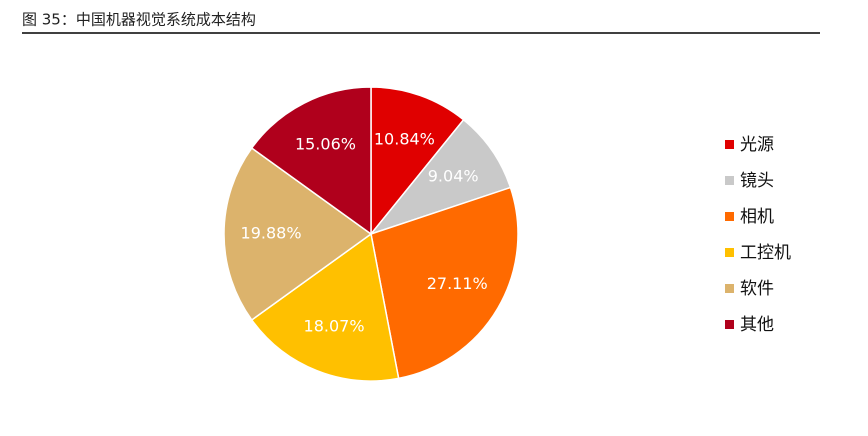 Image resolution: width=868 pixels, height=436 pixels. Describe the element at coordinates (271, 233) in the screenshot. I see `data-label: 19.88%` at that location.